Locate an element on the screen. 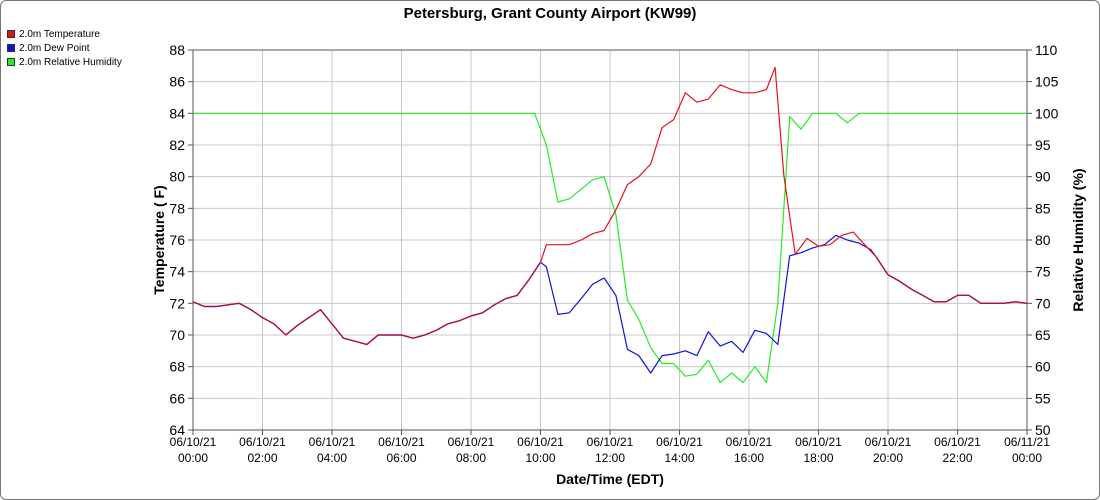 This screenshot has width=1100, height=500. y-tick-label-right: 70 is located at coordinates (1043, 303).